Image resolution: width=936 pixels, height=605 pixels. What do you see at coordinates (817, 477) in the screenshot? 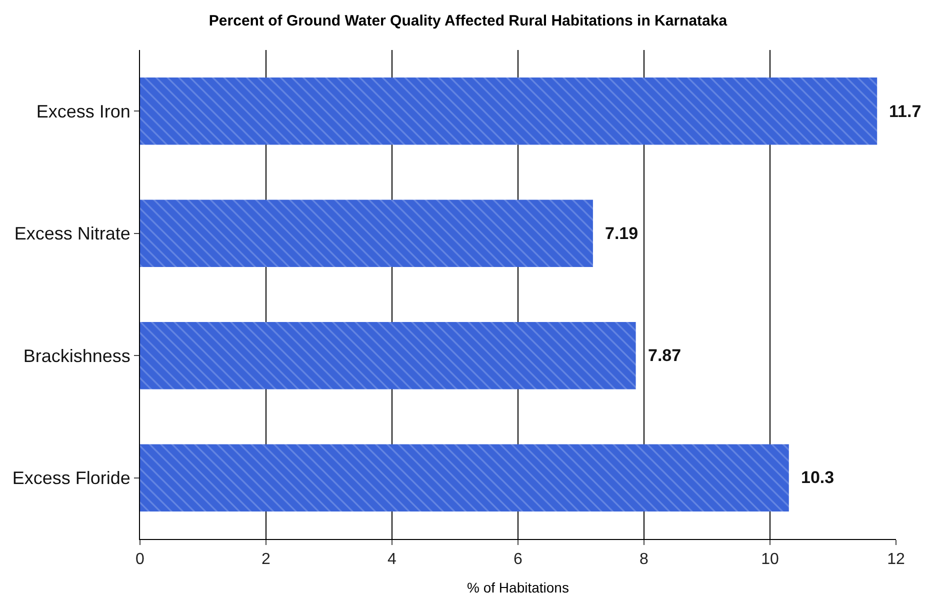
I see `data-label: 10.3` at bounding box center [817, 477].